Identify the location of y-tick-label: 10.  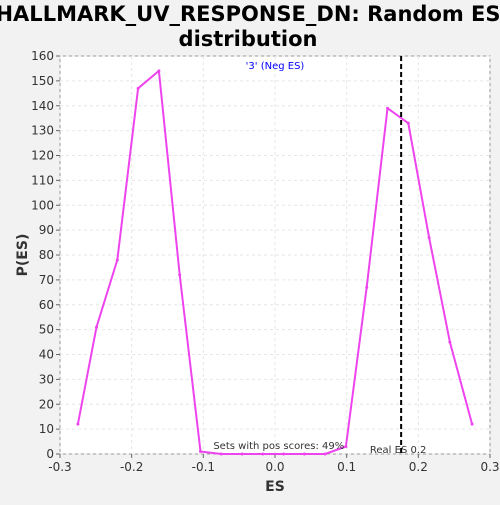
(46, 429).